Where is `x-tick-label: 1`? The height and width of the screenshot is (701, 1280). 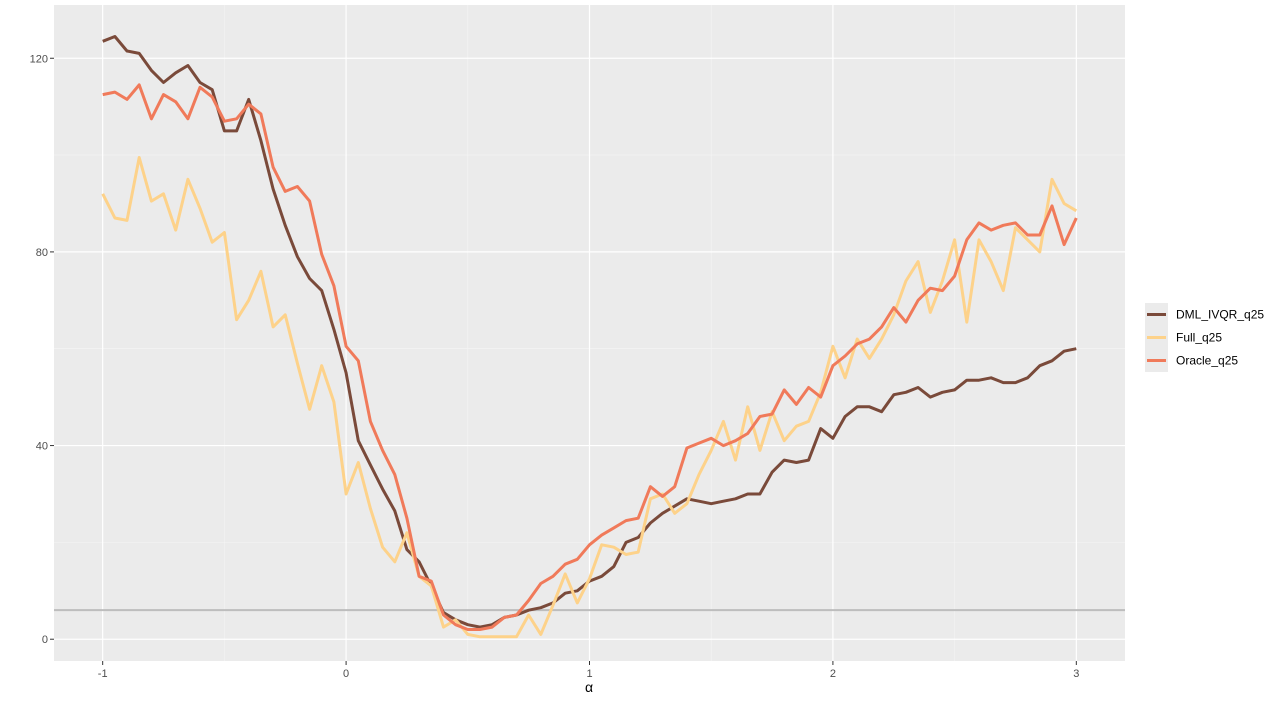 x-tick-label: 1 is located at coordinates (589, 674).